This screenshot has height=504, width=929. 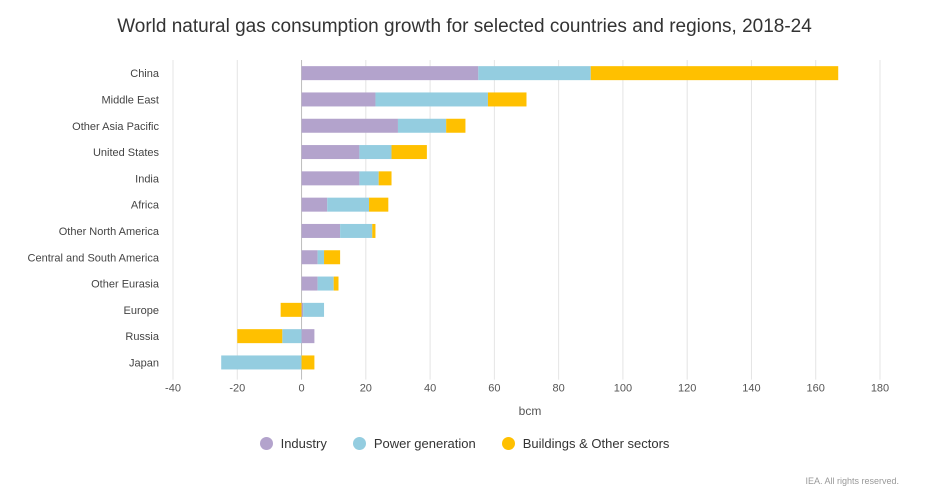 I want to click on legend-item: Industry, so click(x=293, y=443).